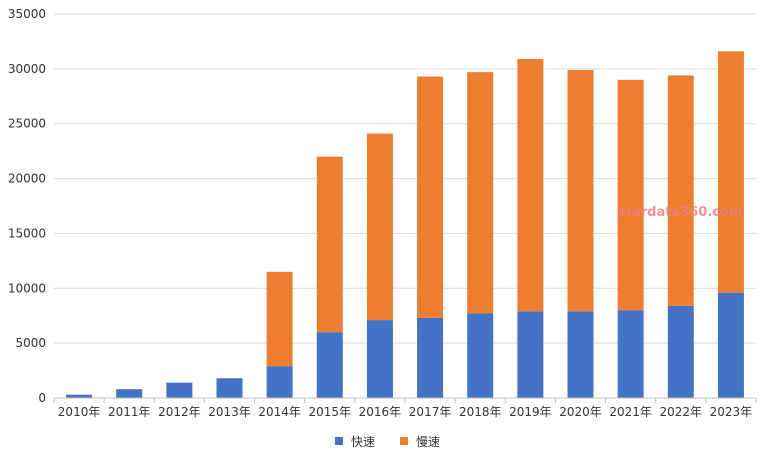  What do you see at coordinates (229, 412) in the screenshot?
I see `x-tick-label: 2013年` at bounding box center [229, 412].